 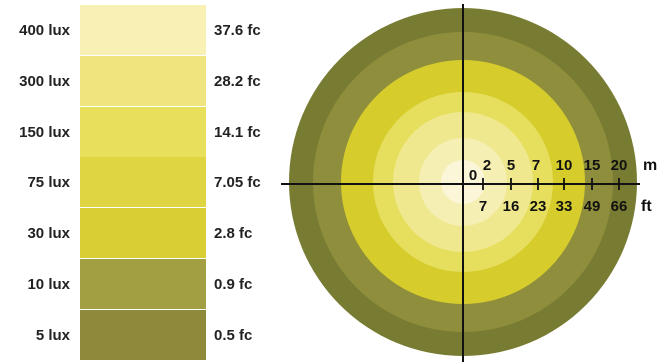 I want to click on lux-label: 400 lux, so click(x=44, y=30).